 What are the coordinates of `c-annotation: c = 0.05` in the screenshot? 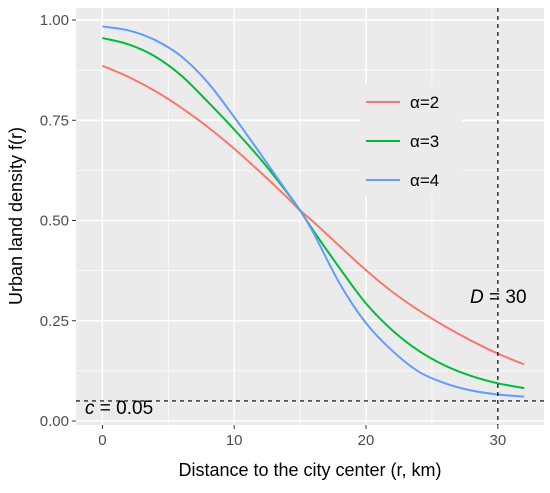 It's located at (119, 408).